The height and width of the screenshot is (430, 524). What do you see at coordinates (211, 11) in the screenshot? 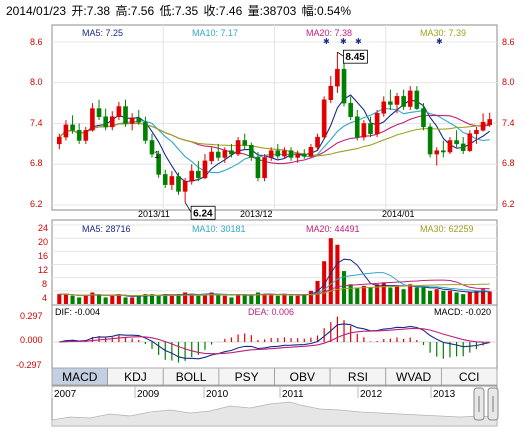
I see `header-close-label: 收:` at bounding box center [211, 11].